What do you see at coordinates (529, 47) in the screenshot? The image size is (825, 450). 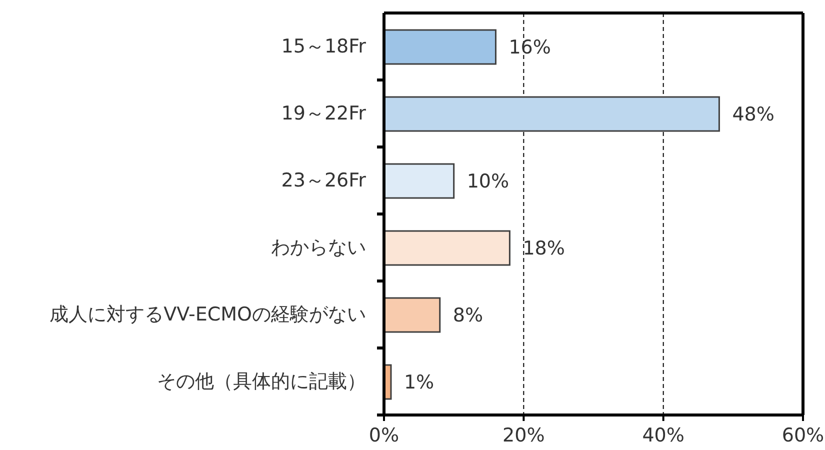 I see `data-label: 16%` at bounding box center [529, 47].